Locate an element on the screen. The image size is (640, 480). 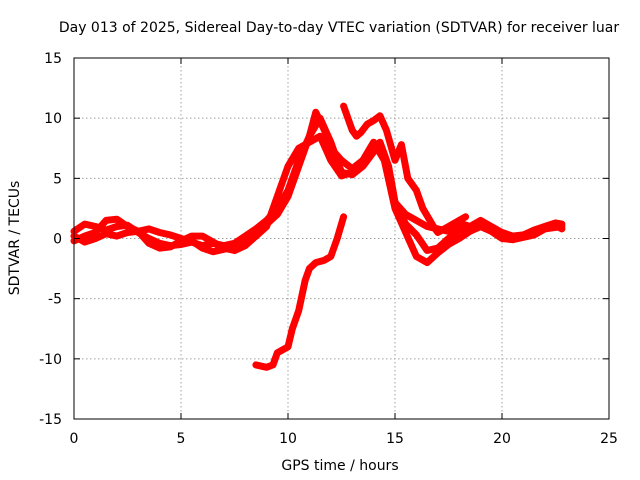
y-tick-label: 10 is located at coordinates (53, 119).